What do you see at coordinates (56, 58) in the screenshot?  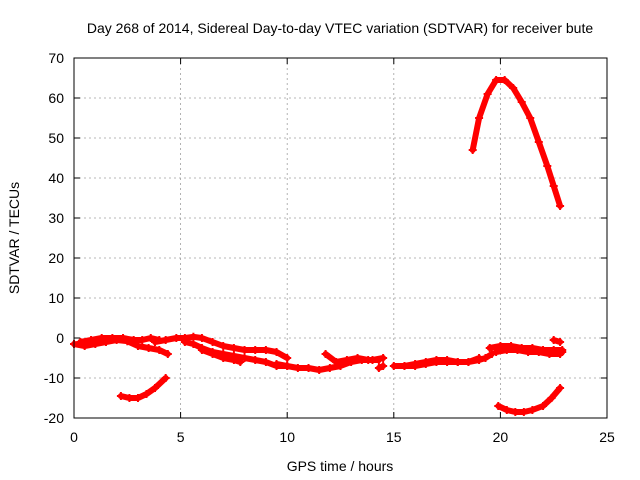 I see `y-tick-label: 70` at bounding box center [56, 58].